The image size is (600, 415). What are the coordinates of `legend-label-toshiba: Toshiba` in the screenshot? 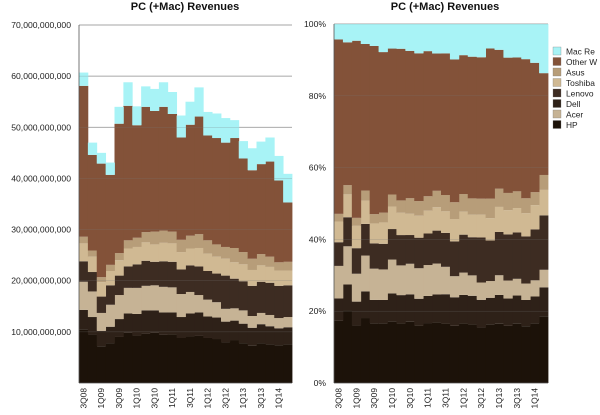 It's located at (580, 83).